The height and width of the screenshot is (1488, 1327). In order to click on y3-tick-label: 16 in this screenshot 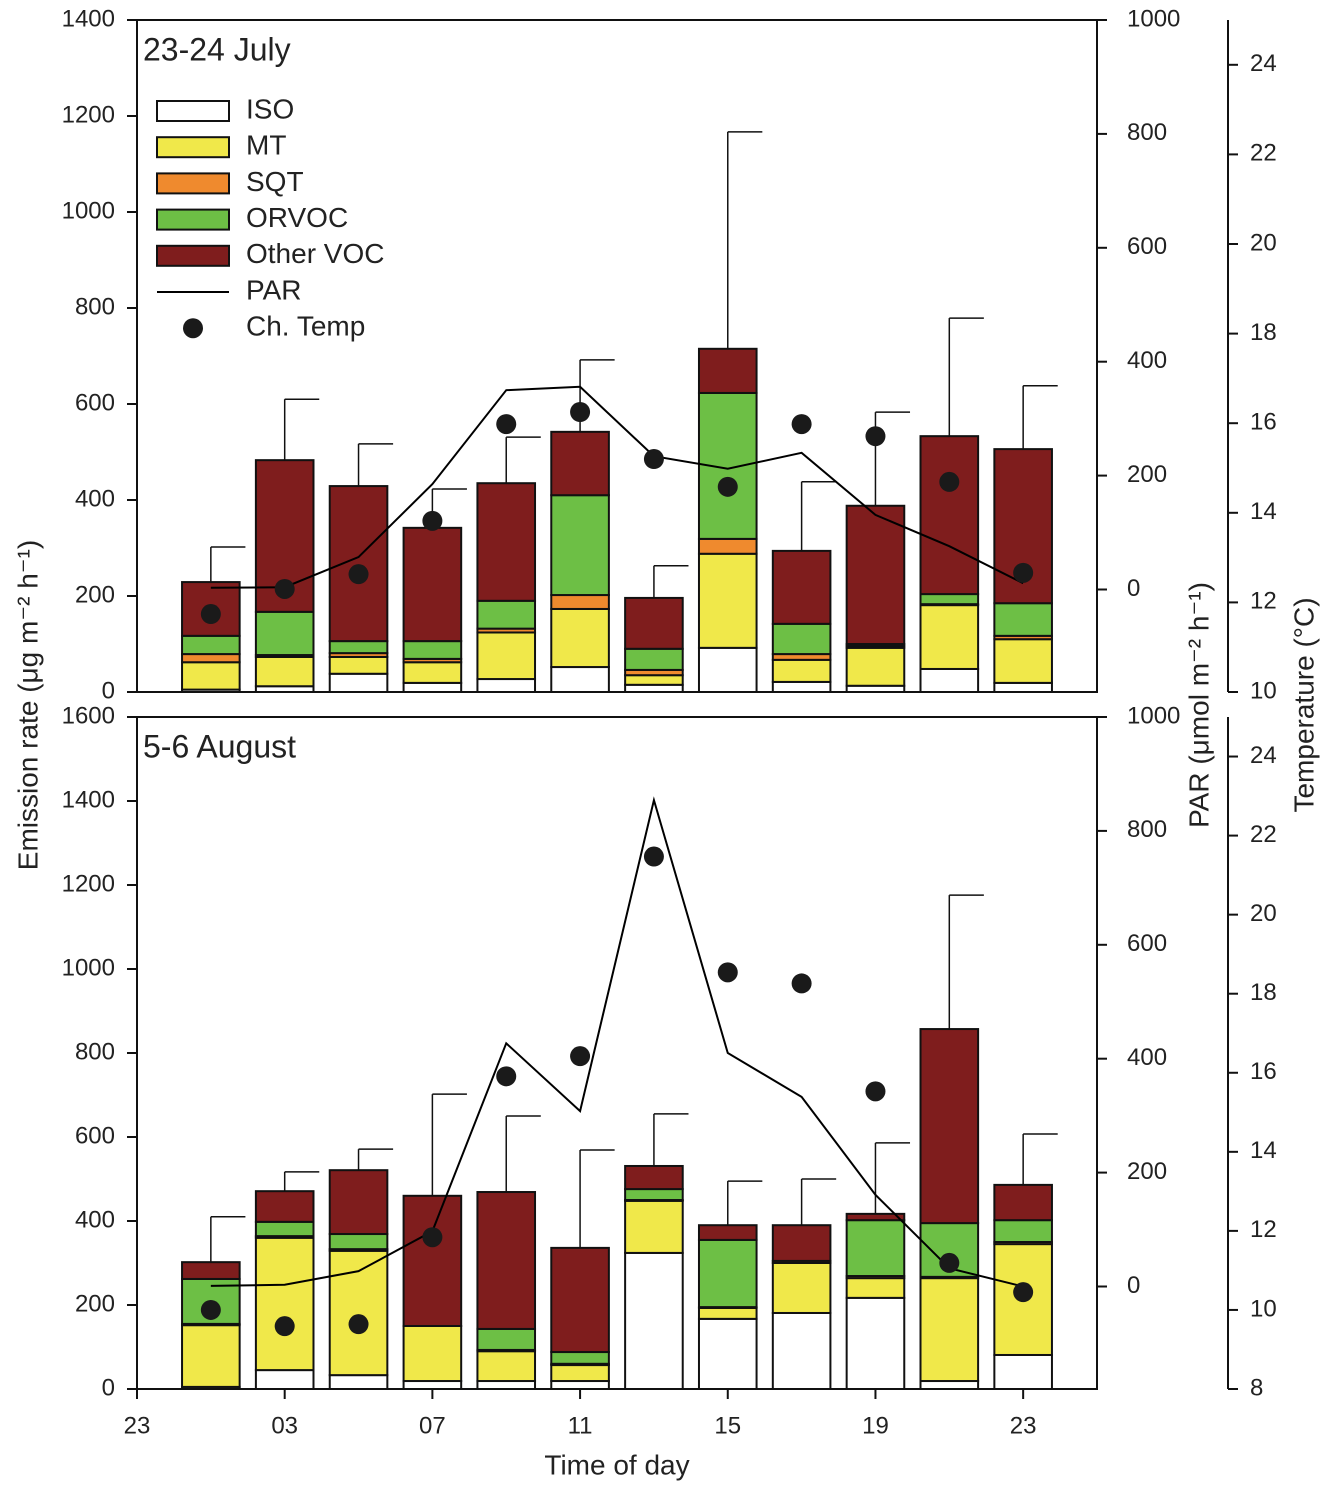, I will do `click(1263, 422)`.